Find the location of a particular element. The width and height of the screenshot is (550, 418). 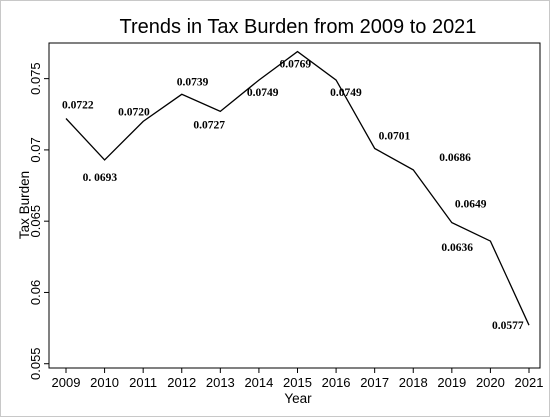

data-label: 0.0577 is located at coordinates (508, 326).